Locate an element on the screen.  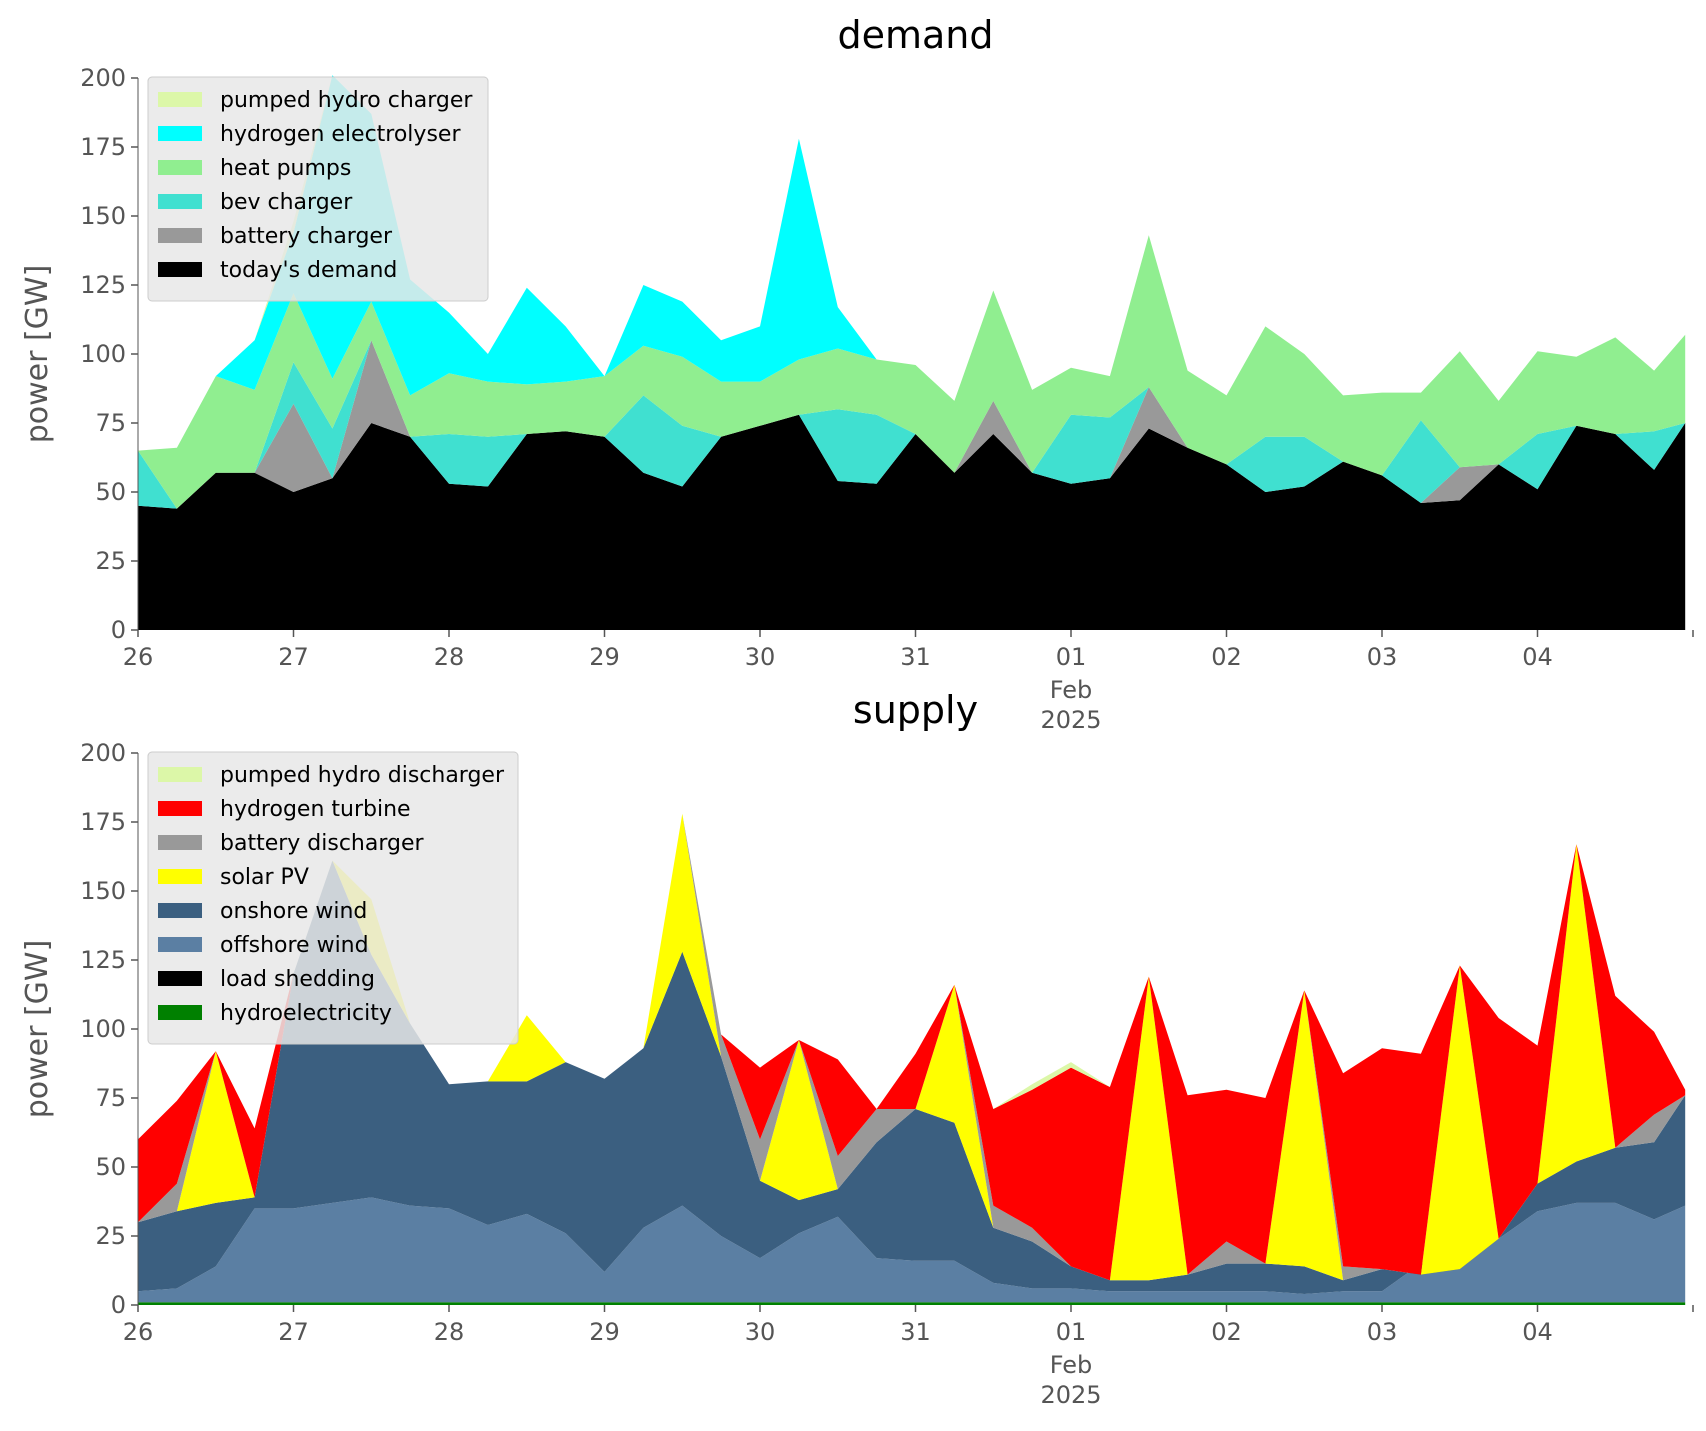
legend-item: heat pumps is located at coordinates (254, 168).